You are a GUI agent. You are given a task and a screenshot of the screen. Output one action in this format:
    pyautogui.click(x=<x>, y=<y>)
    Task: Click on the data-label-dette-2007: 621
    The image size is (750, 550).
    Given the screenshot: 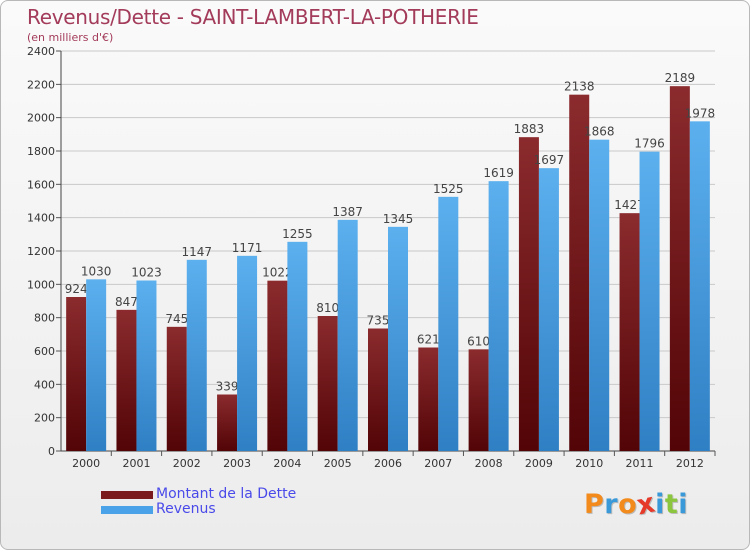 What is the action you would take?
    pyautogui.click(x=428, y=340)
    